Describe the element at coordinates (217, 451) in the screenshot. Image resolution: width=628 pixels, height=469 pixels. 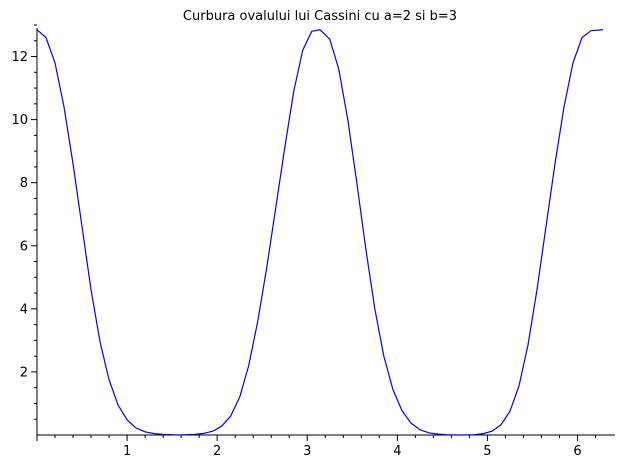
I see `x-tick-label: 2` at that location.